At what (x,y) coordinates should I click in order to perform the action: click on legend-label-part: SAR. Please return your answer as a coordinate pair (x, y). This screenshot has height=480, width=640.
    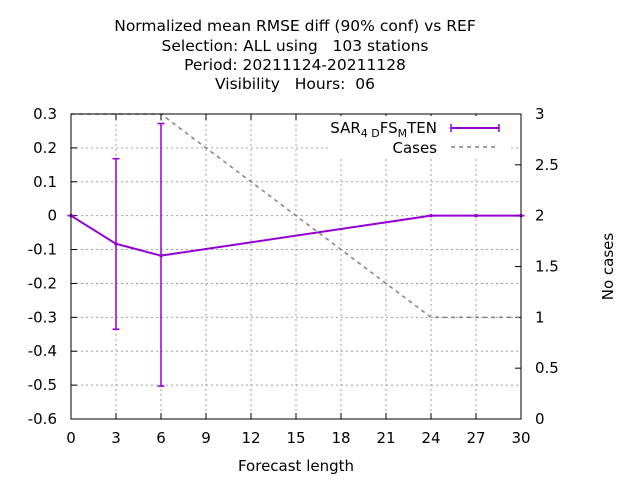
    Looking at the image, I should click on (345, 128).